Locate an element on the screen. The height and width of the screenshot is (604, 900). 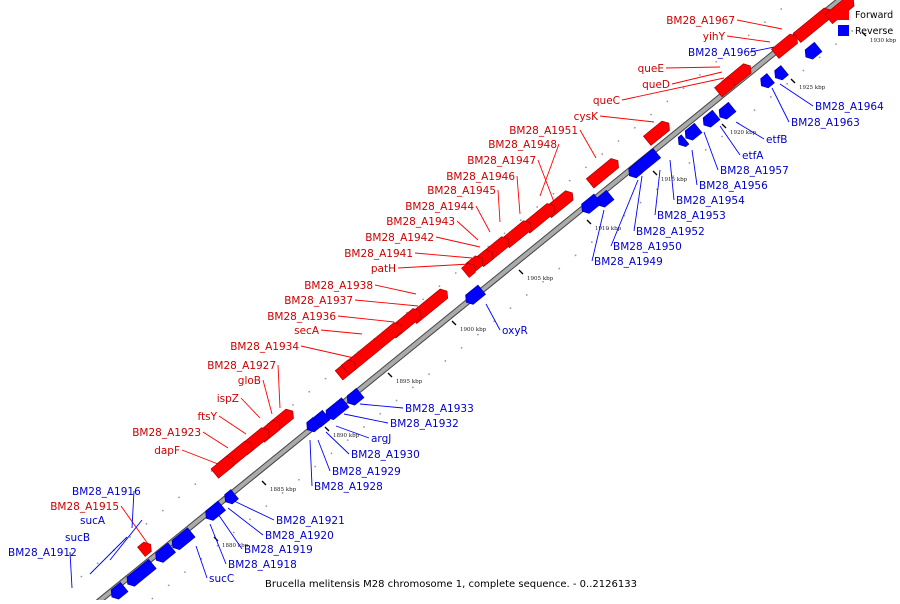
reverse-gene-label: BM28_A1964 is located at coordinates (849, 107).